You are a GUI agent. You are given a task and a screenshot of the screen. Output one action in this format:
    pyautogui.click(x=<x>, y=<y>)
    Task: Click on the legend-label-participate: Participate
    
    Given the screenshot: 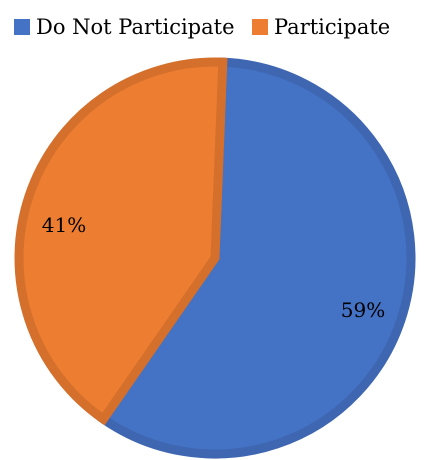 What is the action you would take?
    pyautogui.click(x=332, y=27)
    